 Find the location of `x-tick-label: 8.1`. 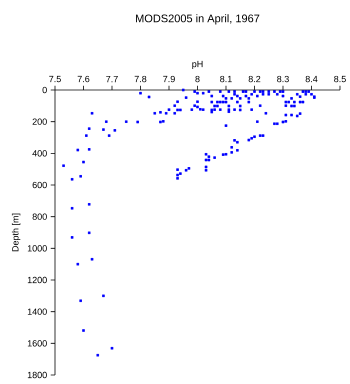

x-tick-label: 8.1 is located at coordinates (226, 79).